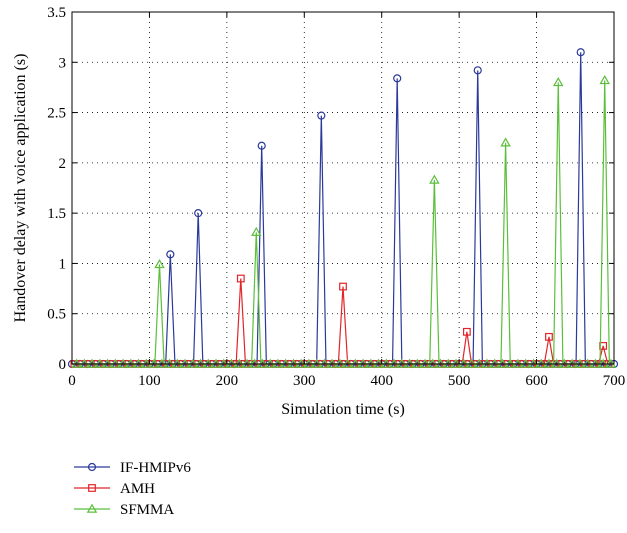 The height and width of the screenshot is (533, 627). What do you see at coordinates (56, 315) in the screenshot?
I see `y-tick-label: 0.5` at bounding box center [56, 315].